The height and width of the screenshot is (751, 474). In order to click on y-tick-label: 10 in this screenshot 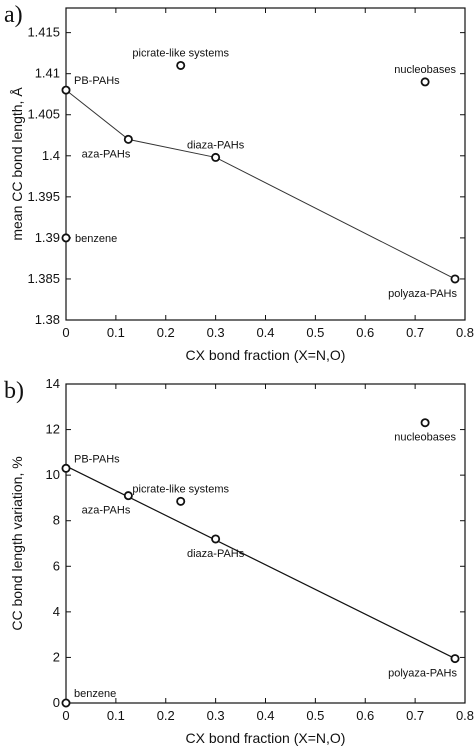, I will do `click(53, 474)`.